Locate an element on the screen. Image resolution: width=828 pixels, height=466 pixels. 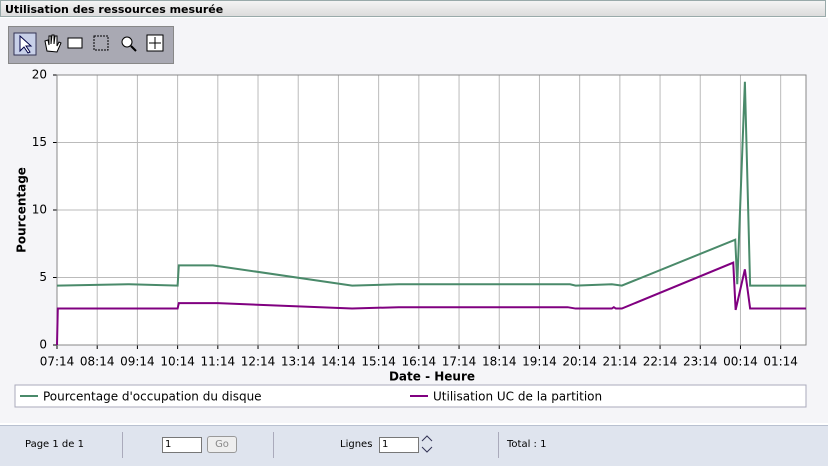
toolbar-icons is located at coordinates (88, 44).